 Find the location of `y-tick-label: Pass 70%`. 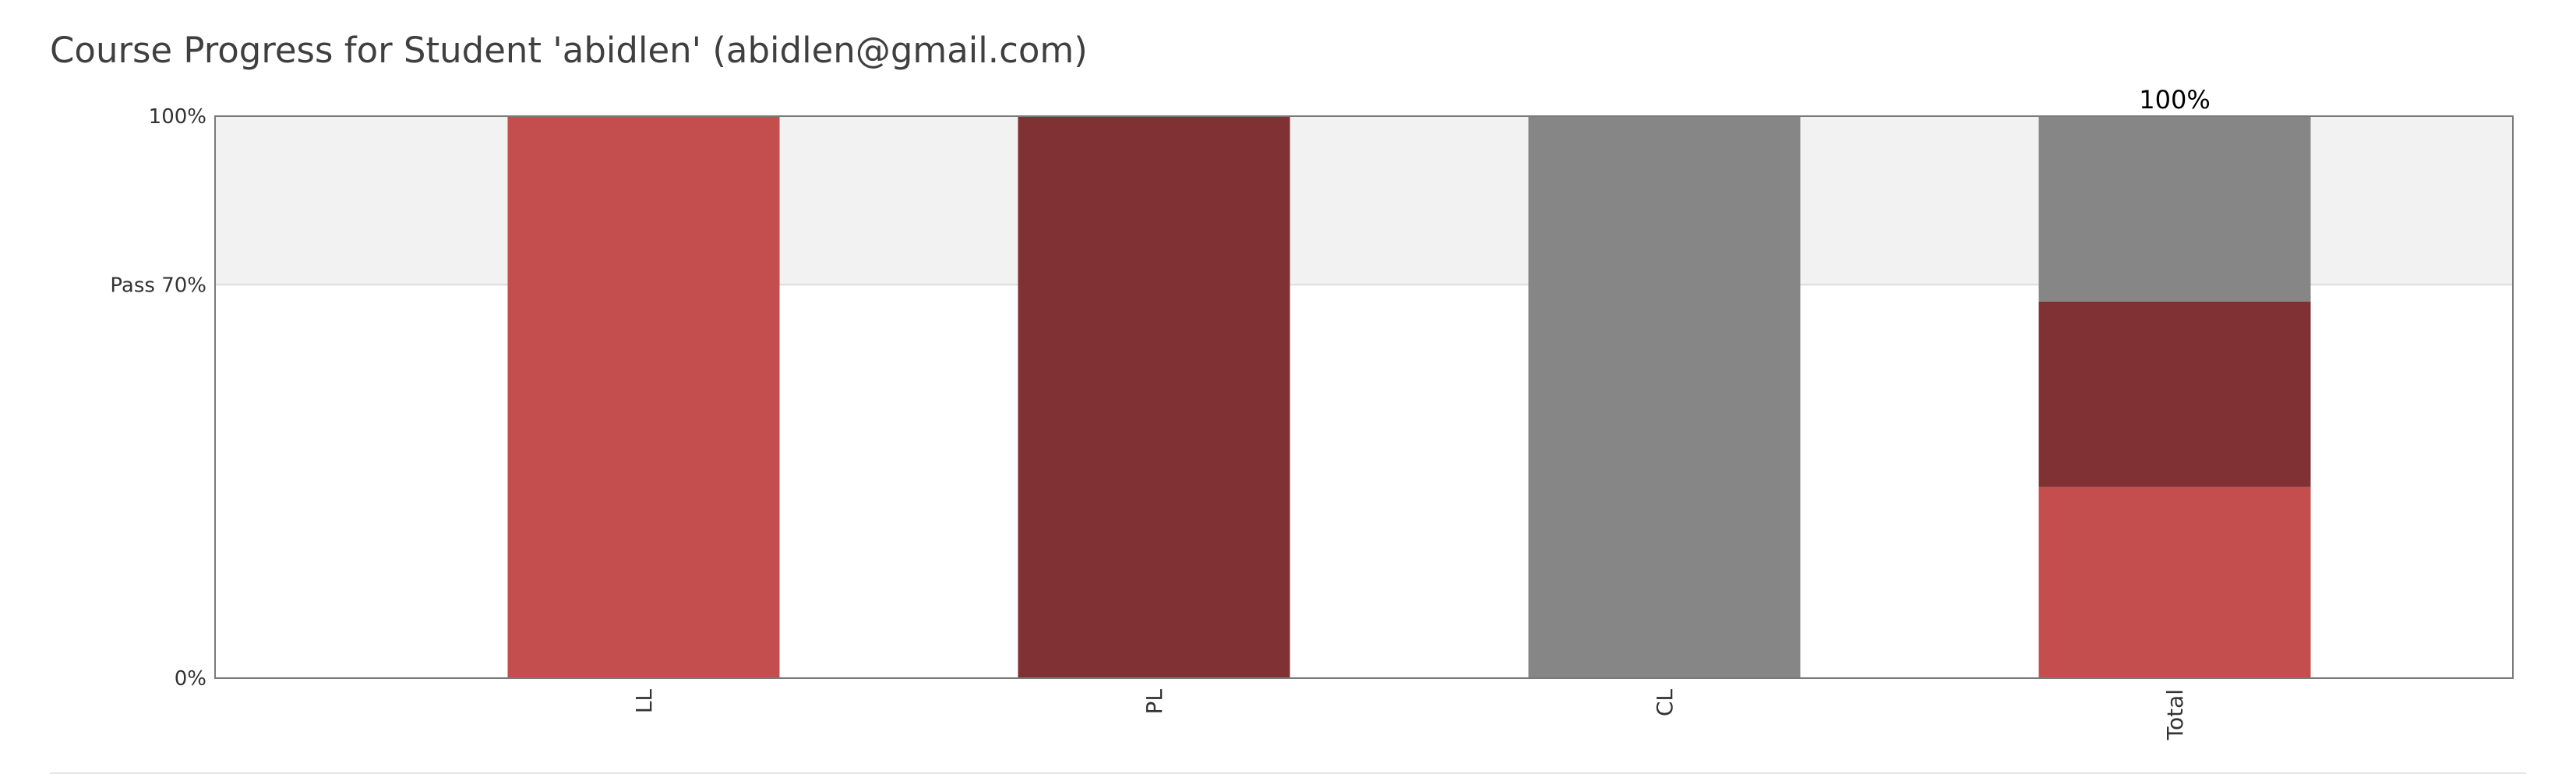

y-tick-label: Pass 70% is located at coordinates (158, 285).